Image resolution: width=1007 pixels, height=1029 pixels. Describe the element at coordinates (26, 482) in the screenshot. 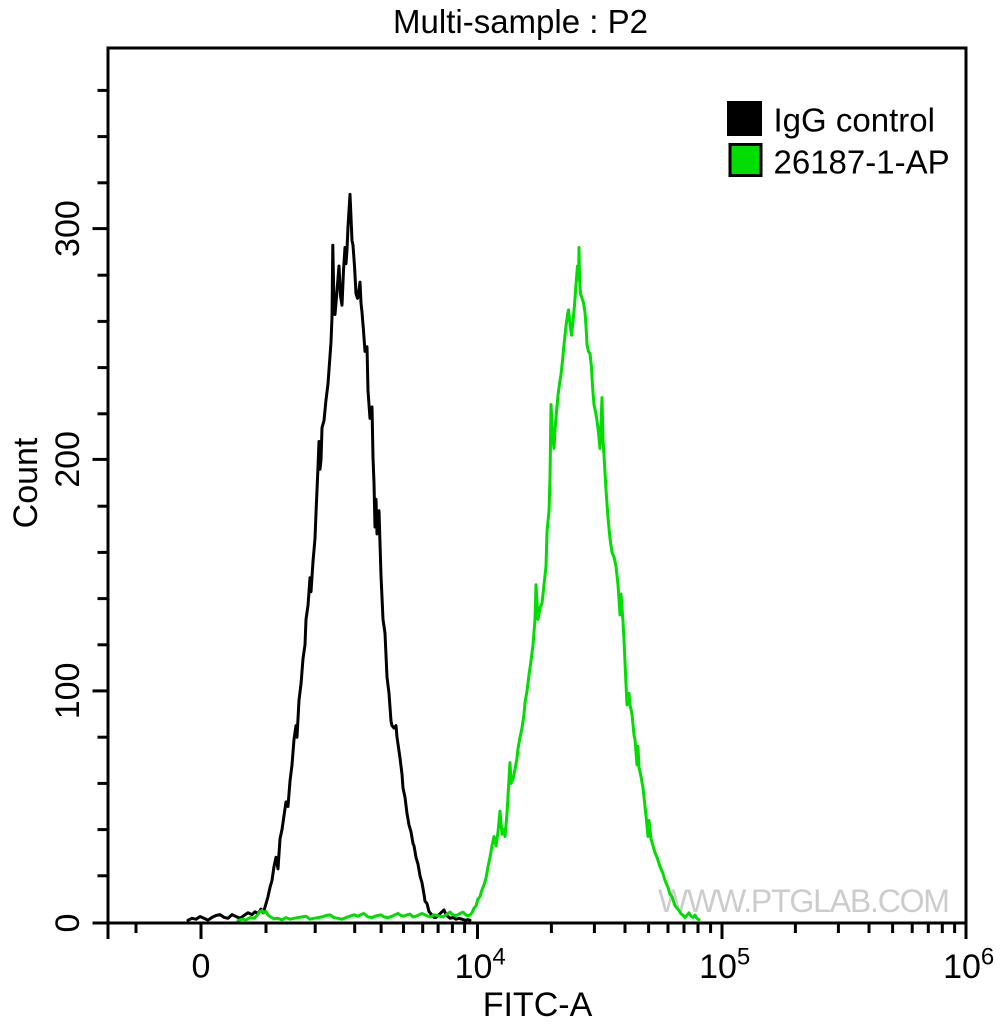

I see `svg-text: Count` at that location.